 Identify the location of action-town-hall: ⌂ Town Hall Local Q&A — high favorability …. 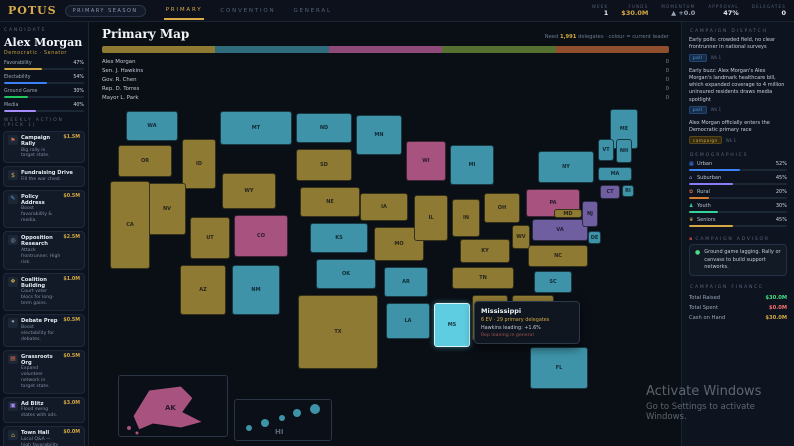
(44, 436).